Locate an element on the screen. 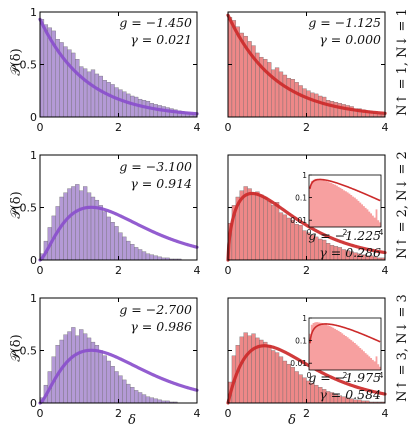 This screenshot has height=431, width=415. x-axis-label-right: δ is located at coordinates (292, 420).